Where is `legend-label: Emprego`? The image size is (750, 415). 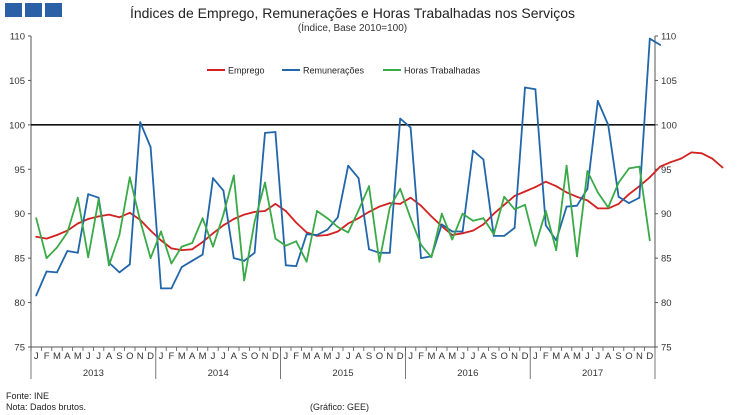
legend-label: Emprego is located at coordinates (246, 71).